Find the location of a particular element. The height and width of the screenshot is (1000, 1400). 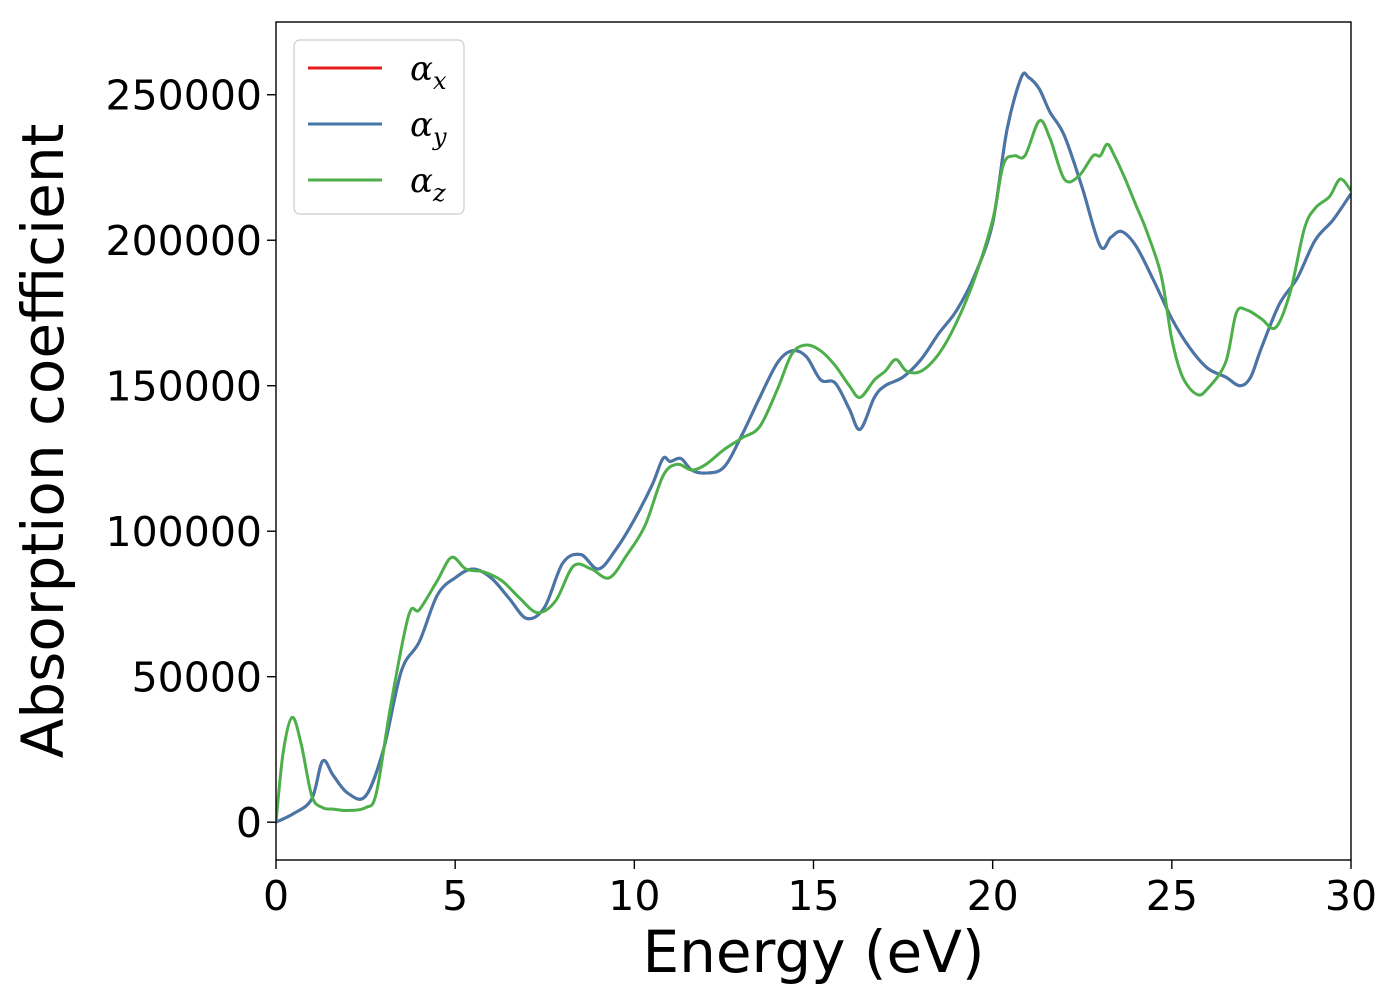

y-tick-label: 250000 is located at coordinates (183, 96).